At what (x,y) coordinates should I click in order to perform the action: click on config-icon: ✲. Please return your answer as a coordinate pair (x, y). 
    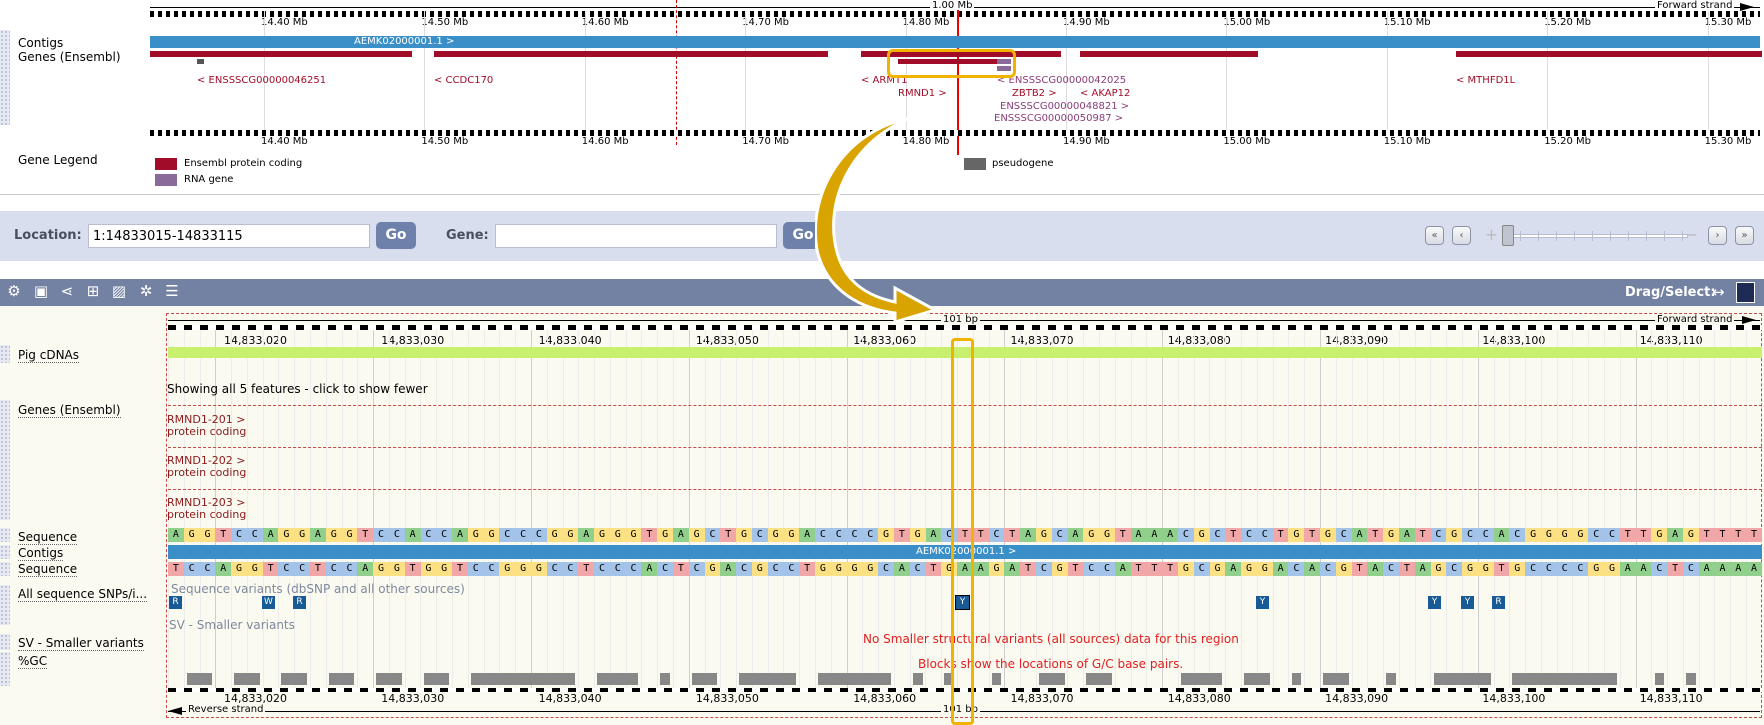
    Looking at the image, I should click on (146, 291).